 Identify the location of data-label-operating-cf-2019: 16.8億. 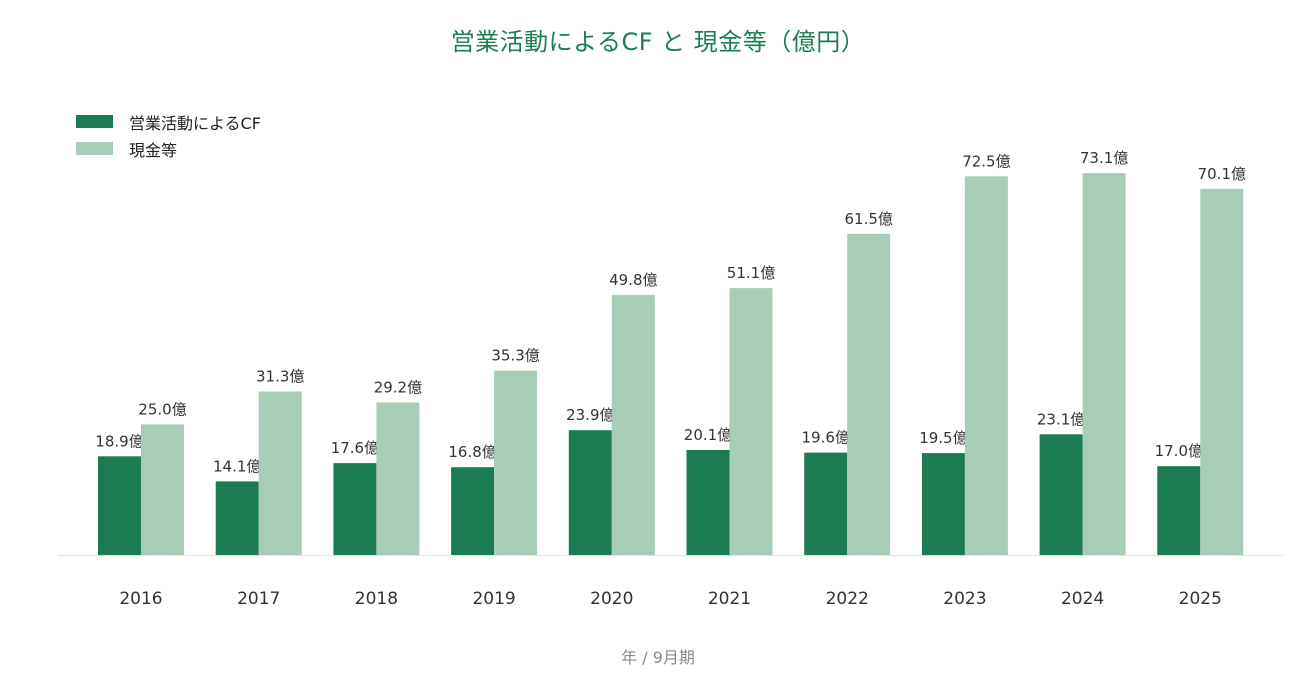
(472, 452).